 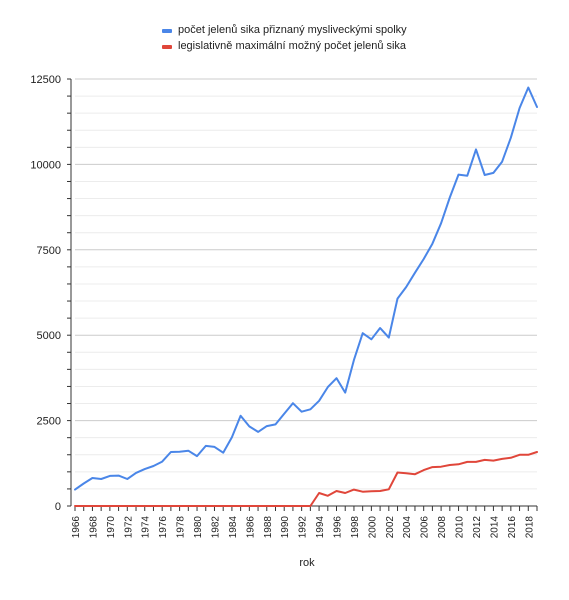 I want to click on x-tick-label: 2010, so click(x=460, y=527).